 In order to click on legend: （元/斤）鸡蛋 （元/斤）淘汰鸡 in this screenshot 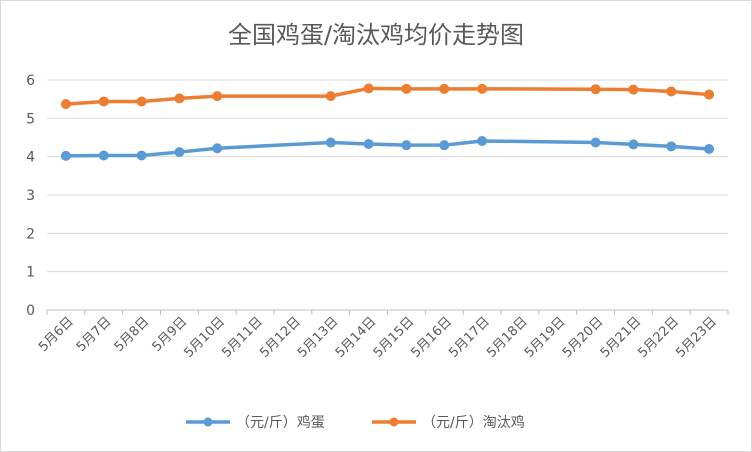, I will do `click(355, 422)`.